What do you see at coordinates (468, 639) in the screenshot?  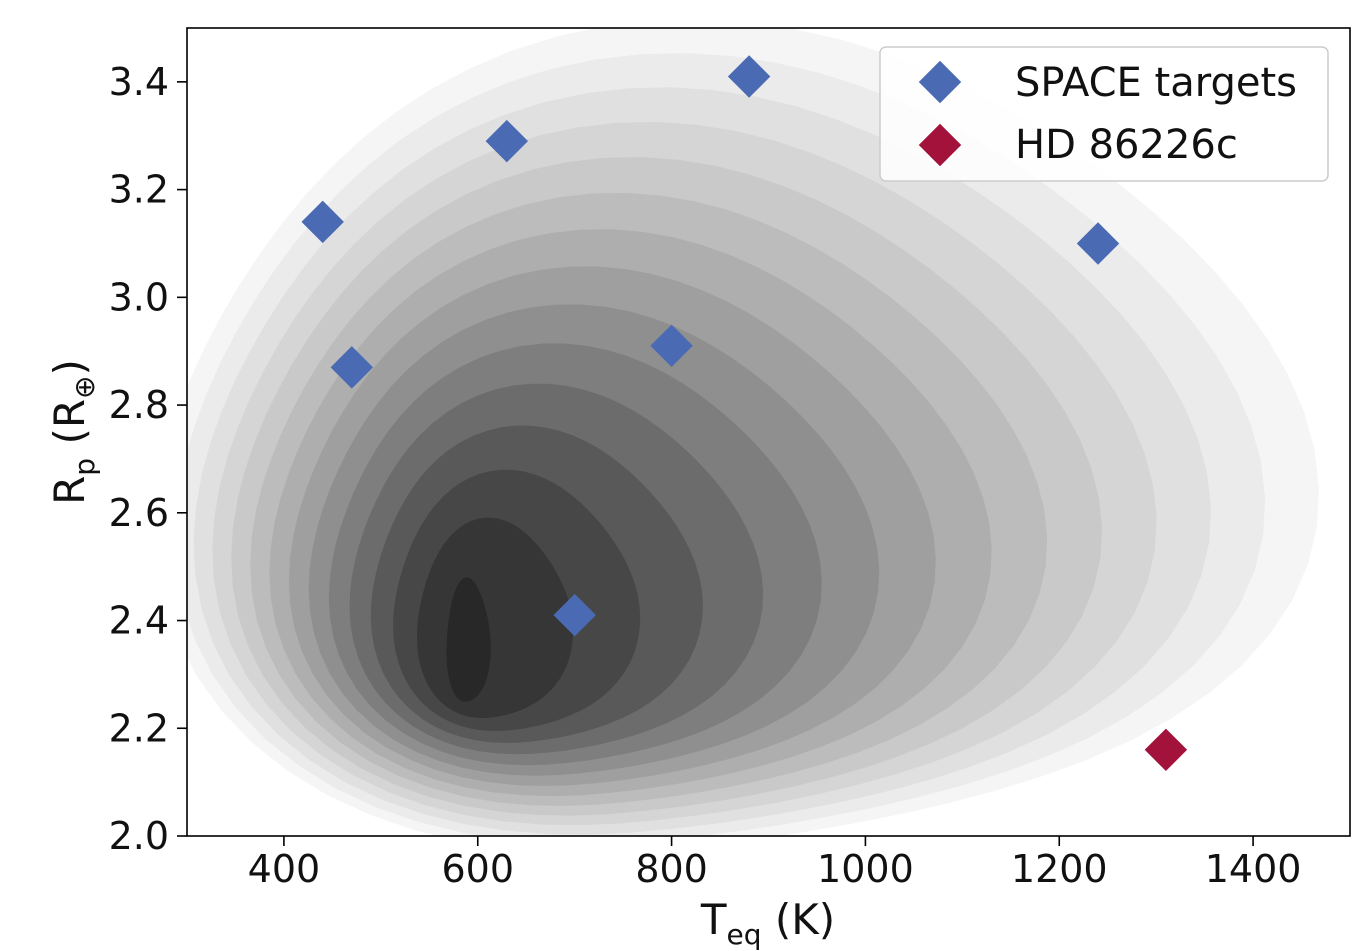 I see `density-level` at bounding box center [468, 639].